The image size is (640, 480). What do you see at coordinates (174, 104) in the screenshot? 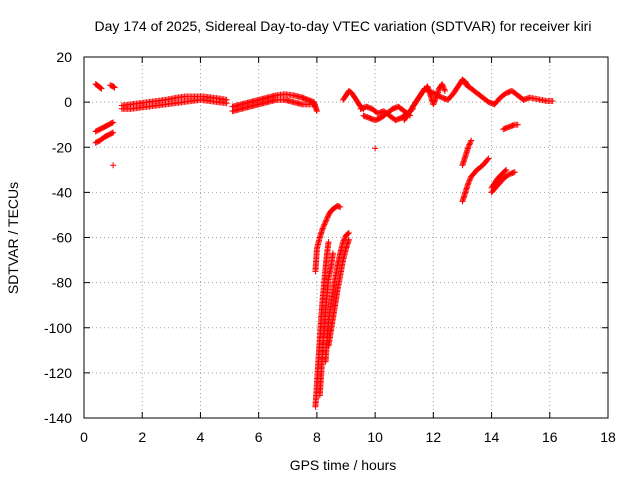
I see `series-band-b` at bounding box center [174, 104].